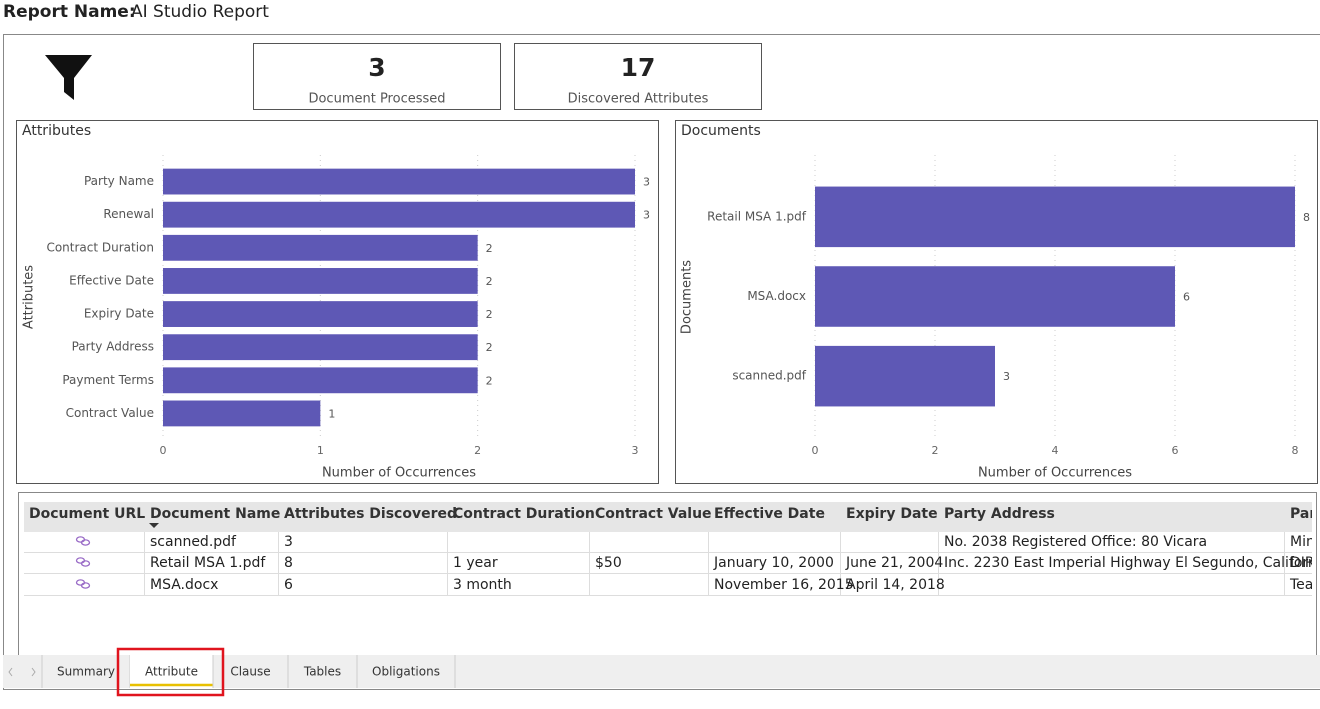 The image size is (1320, 709). Describe the element at coordinates (56, 131) in the screenshot. I see `chart-title: Attributes` at that location.